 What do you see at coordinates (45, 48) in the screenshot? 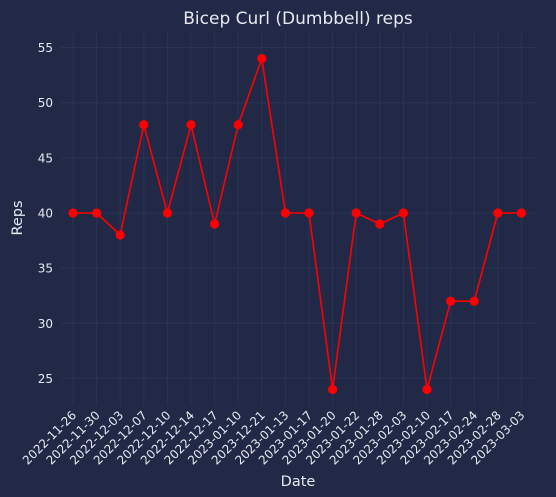
I see `y-tick-label: 55` at bounding box center [45, 48].